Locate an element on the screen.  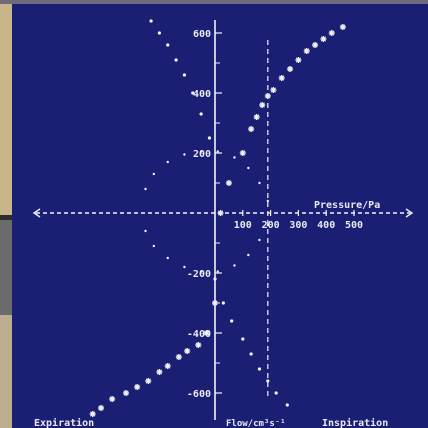
y-tick-label: -200 is located at coordinates (199, 274).